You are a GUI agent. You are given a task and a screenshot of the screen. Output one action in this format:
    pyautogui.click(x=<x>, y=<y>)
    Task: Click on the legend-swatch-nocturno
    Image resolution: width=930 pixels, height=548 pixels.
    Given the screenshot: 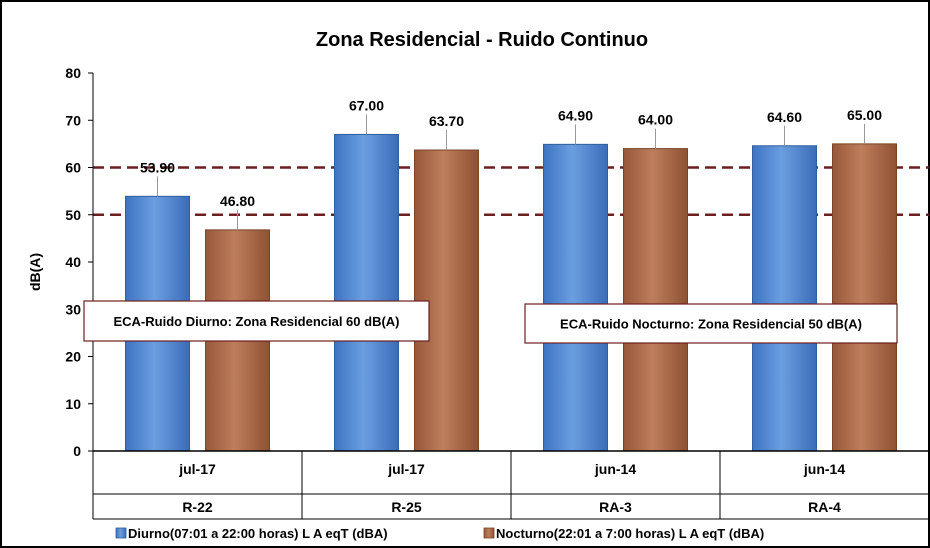 What is the action you would take?
    pyautogui.click(x=489, y=533)
    